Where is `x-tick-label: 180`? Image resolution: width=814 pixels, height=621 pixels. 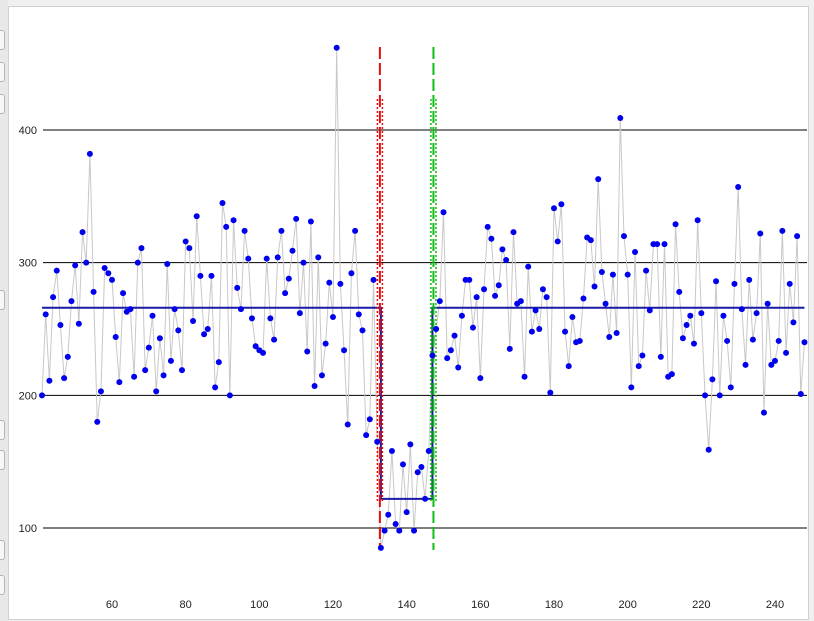 x-tick-label: 180 is located at coordinates (554, 605).